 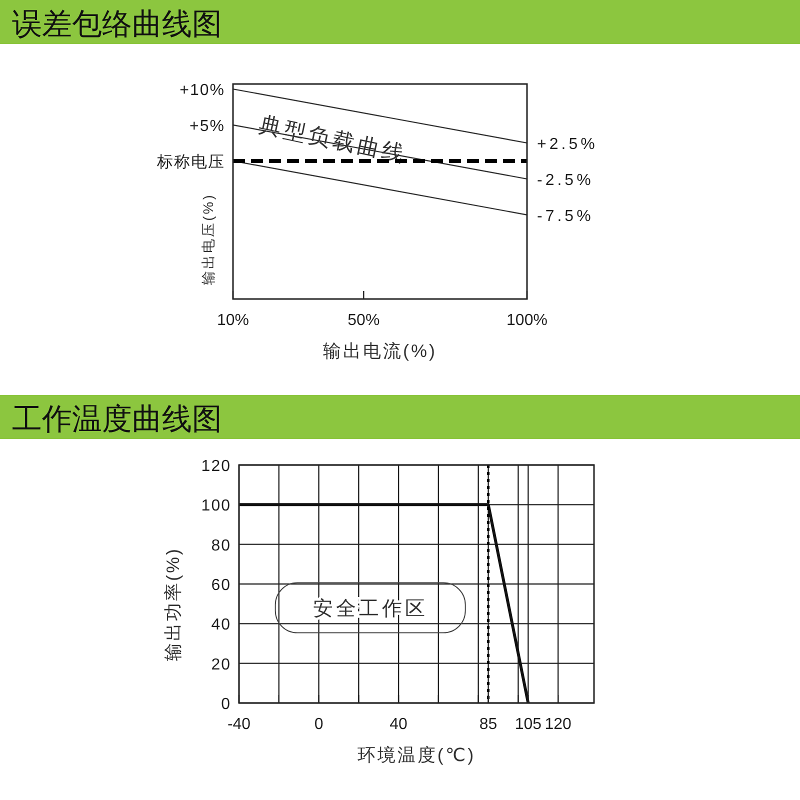 What do you see at coordinates (364, 320) in the screenshot?
I see `x-tick-label: 50%` at bounding box center [364, 320].